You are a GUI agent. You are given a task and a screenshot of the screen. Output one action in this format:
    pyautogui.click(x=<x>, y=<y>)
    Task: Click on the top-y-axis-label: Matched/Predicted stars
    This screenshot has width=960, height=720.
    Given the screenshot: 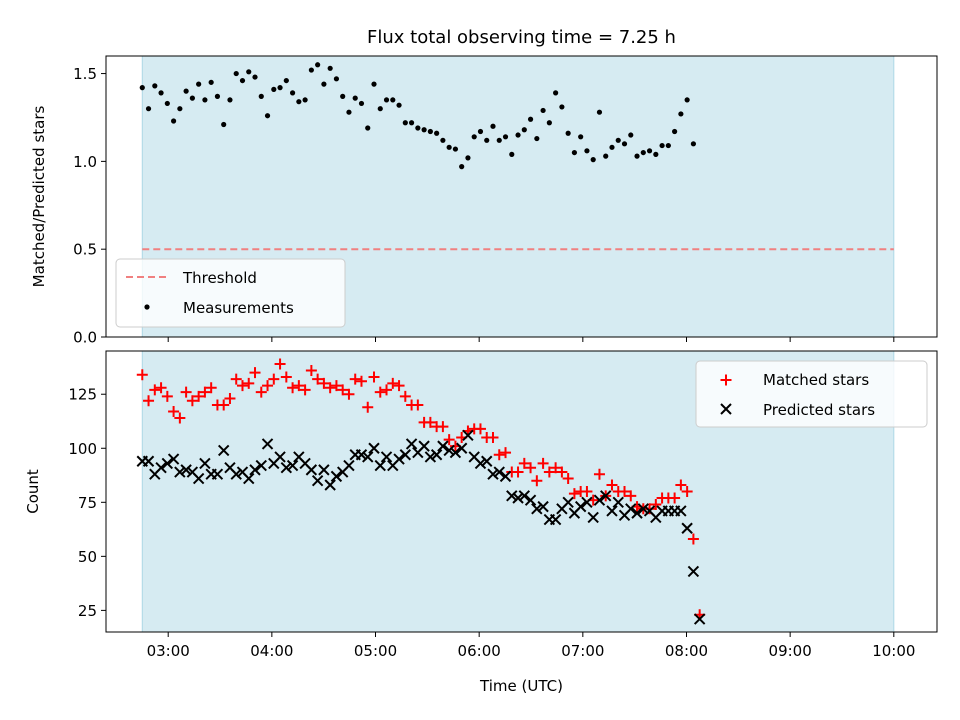 What is the action you would take?
    pyautogui.click(x=39, y=197)
    